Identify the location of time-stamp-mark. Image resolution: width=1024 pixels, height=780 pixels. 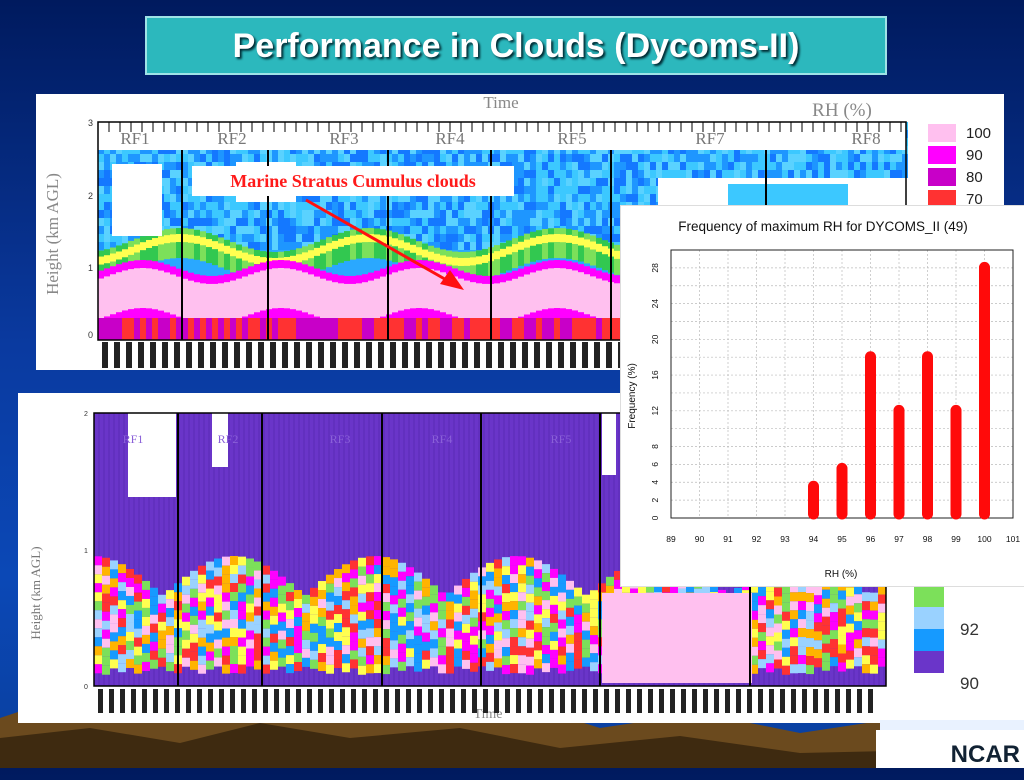
(525, 355).